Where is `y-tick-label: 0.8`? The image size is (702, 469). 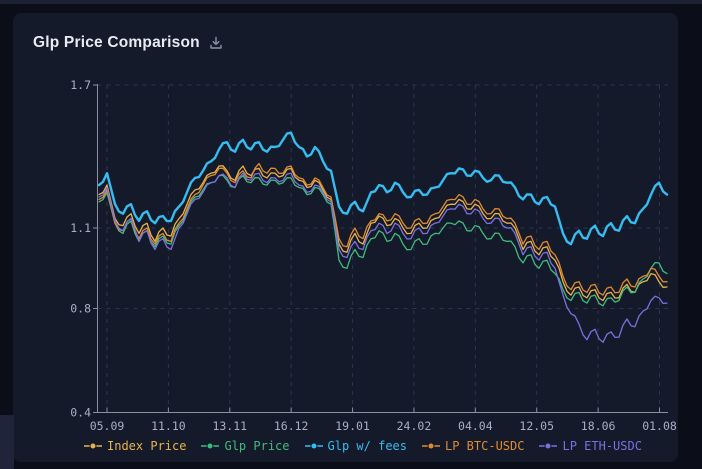
y-tick-label: 0.8 is located at coordinates (80, 309).